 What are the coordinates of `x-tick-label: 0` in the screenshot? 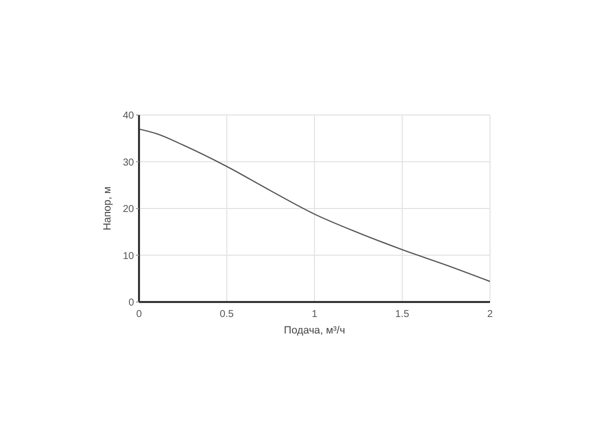 It's located at (139, 314).